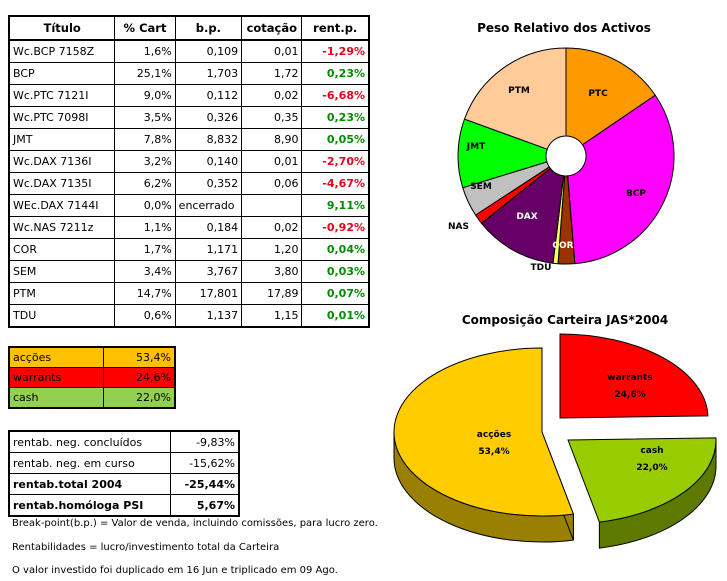  I want to click on allocation-row: cash 22,0%, so click(92, 398).